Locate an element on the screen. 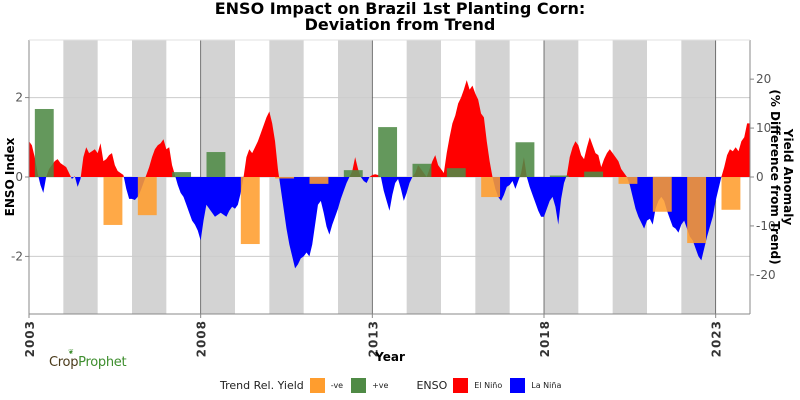  legend-swatch-yield-neg is located at coordinates (317, 385).